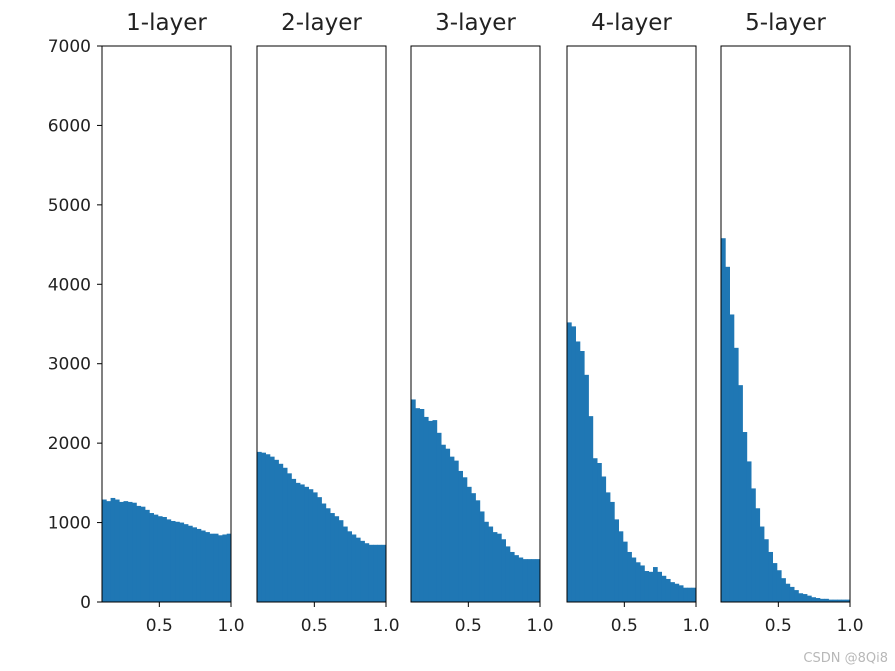 This screenshot has width=895, height=671. What do you see at coordinates (85, 603) in the screenshot?
I see `y-tick-label: 0` at bounding box center [85, 603].